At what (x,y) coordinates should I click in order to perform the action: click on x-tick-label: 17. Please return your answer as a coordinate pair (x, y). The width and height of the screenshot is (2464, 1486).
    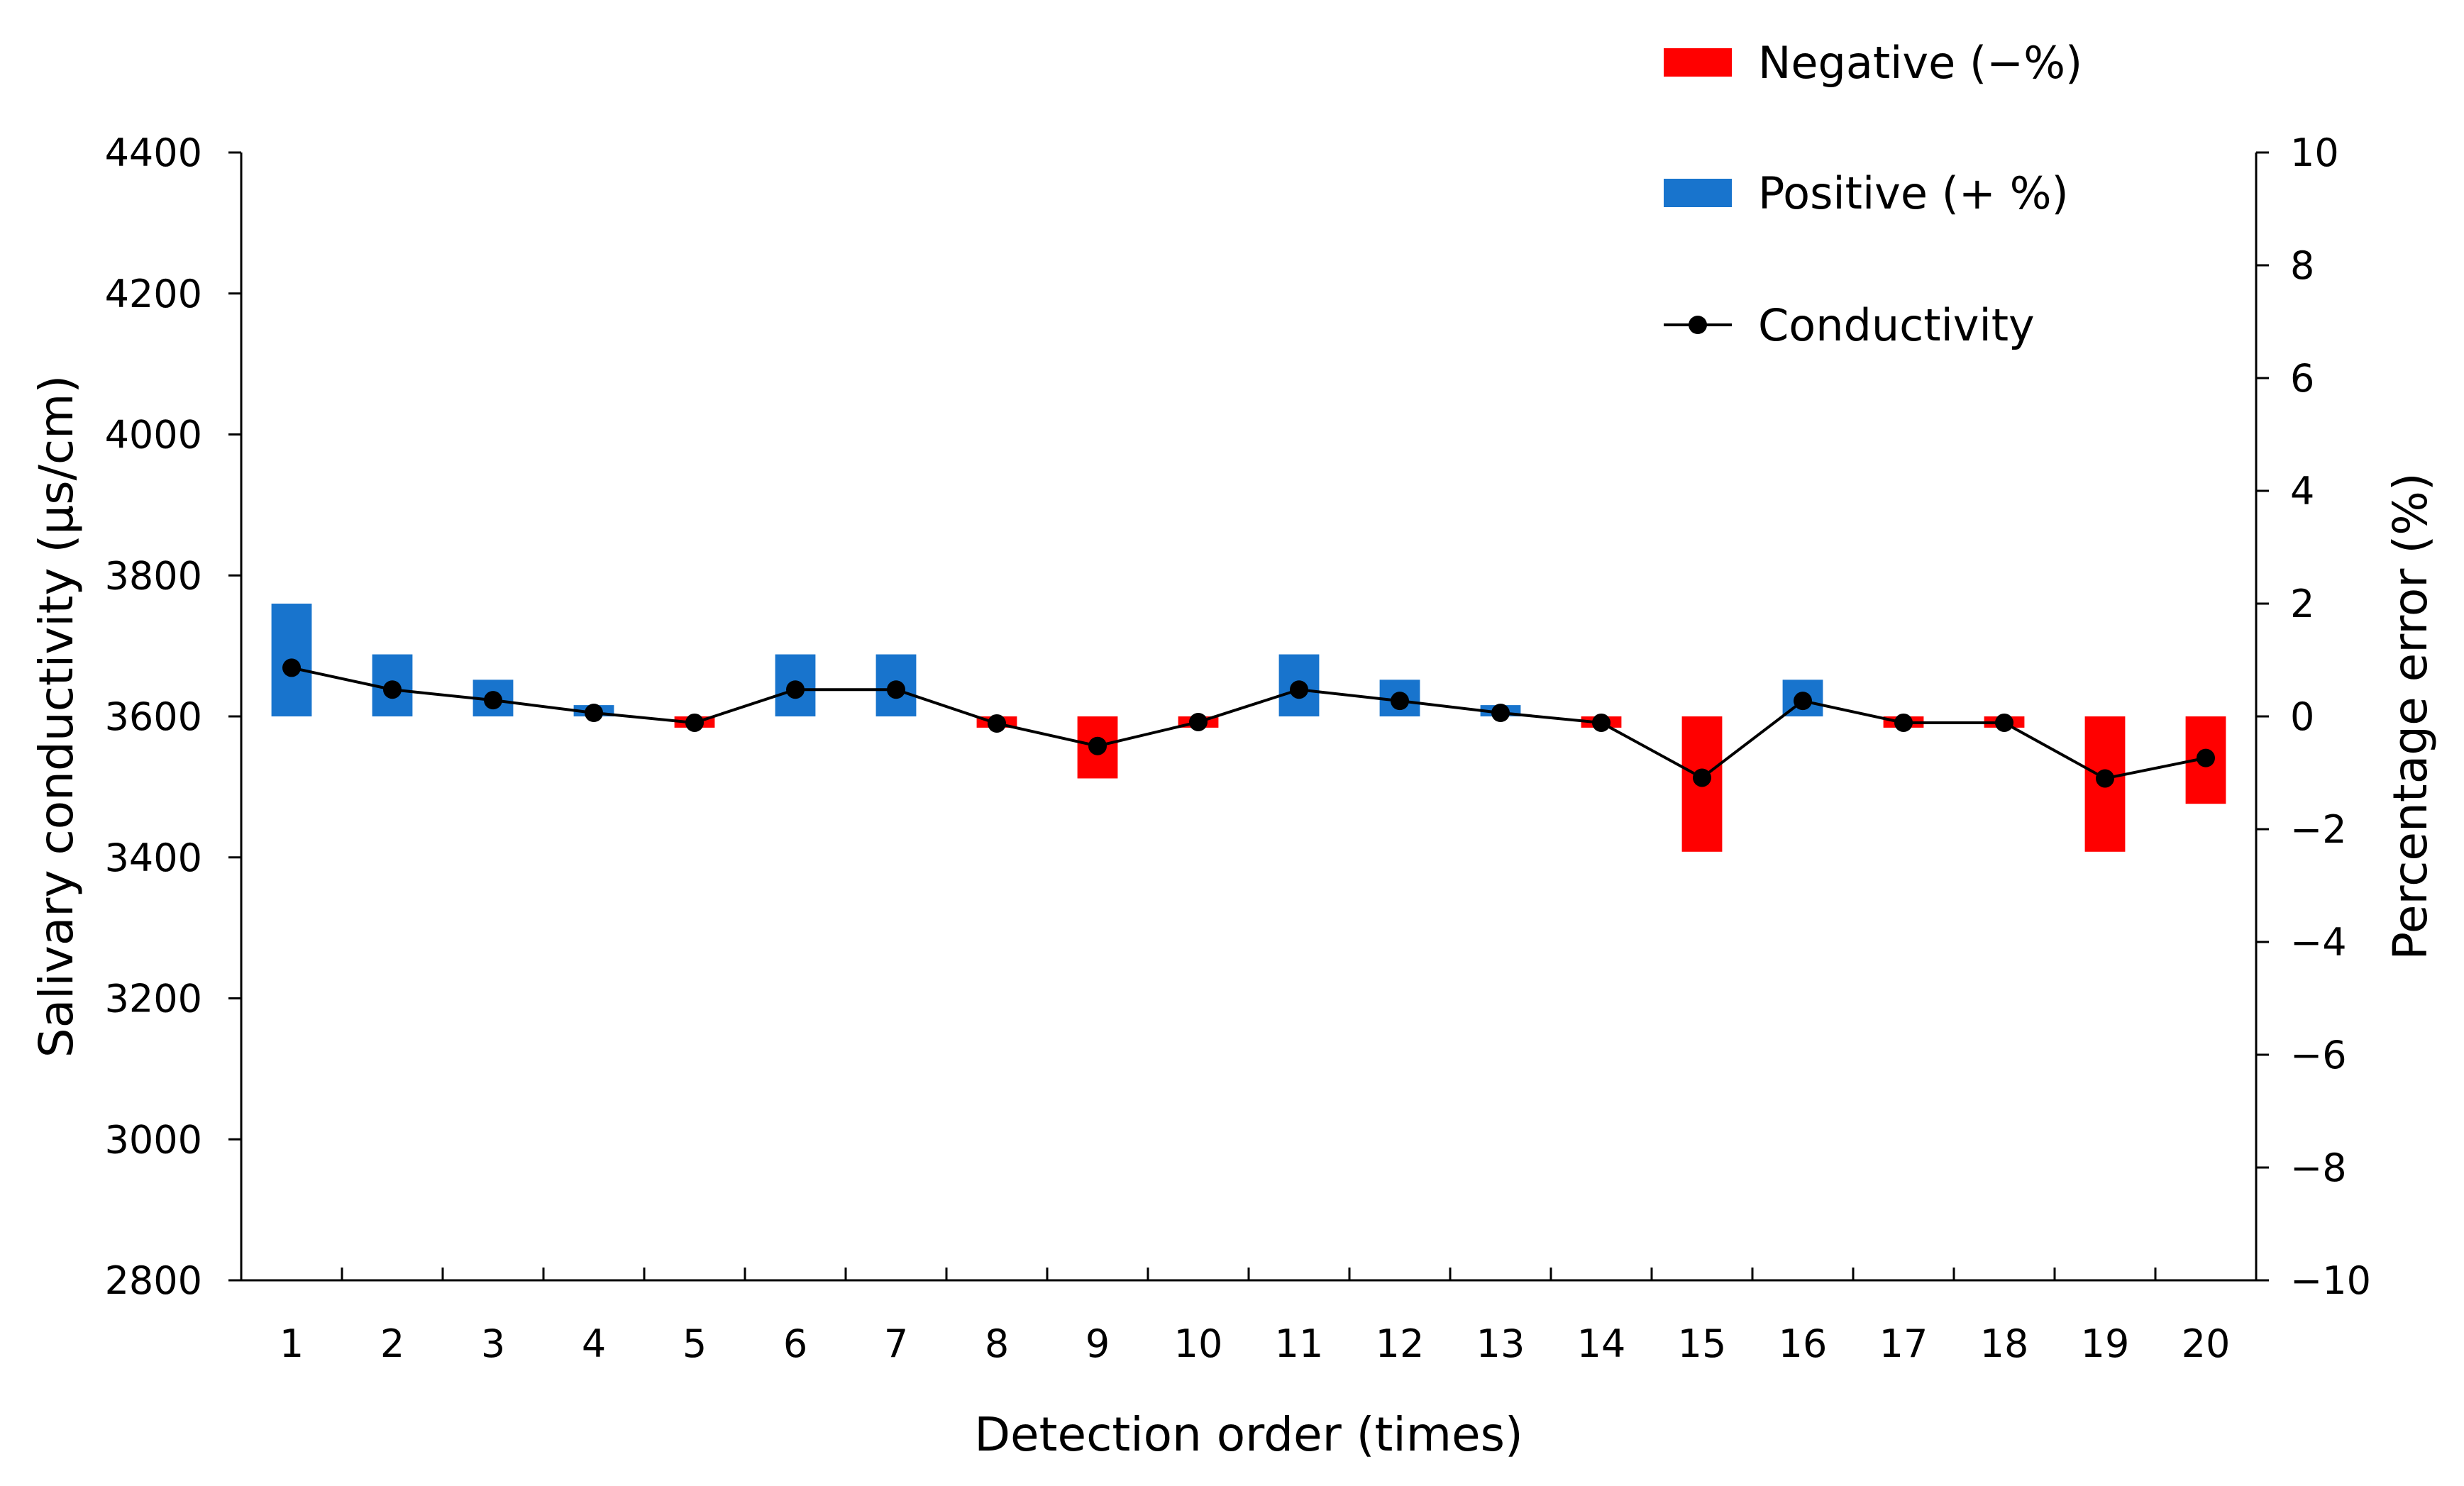
    Looking at the image, I should click on (1903, 1343).